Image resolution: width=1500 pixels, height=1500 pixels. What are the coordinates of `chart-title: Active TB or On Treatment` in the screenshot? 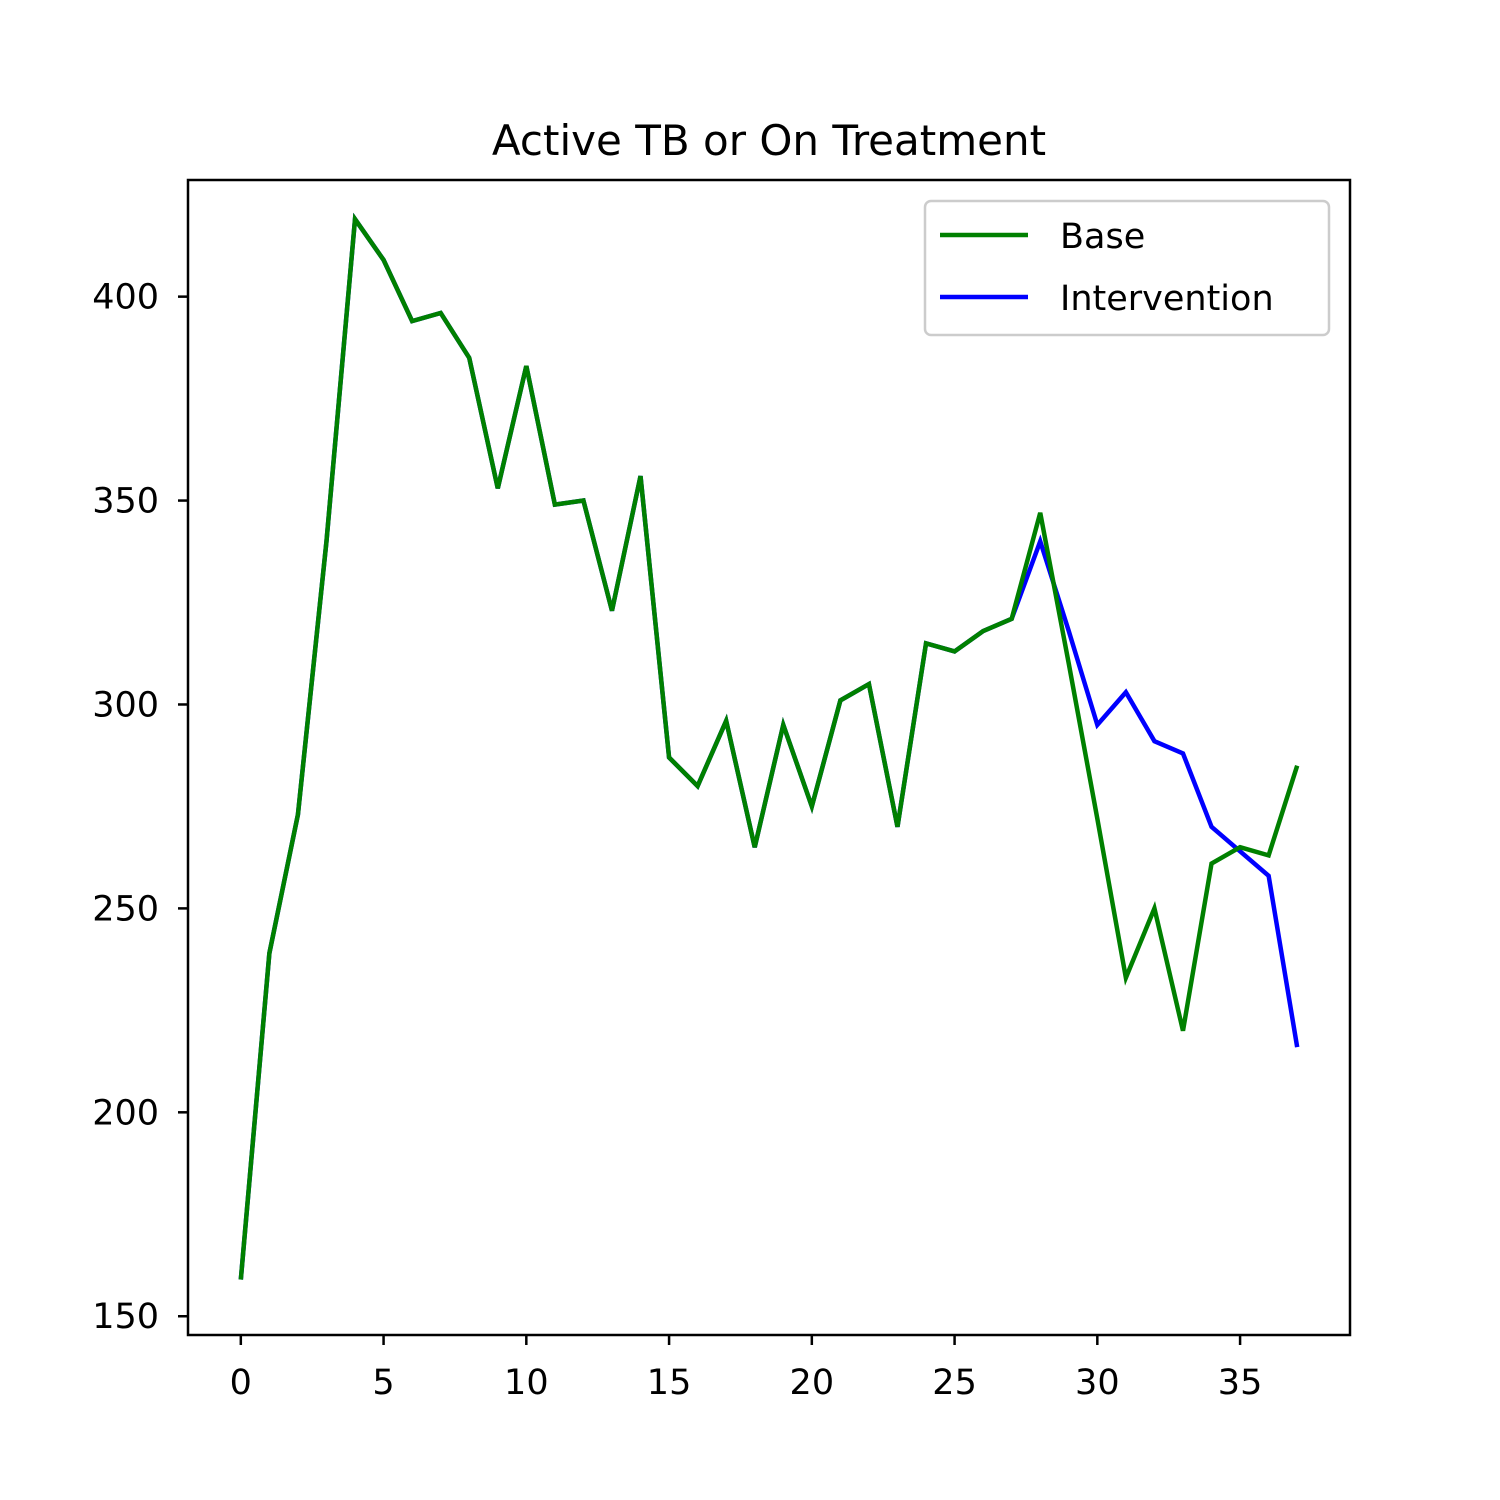 It's located at (769, 140).